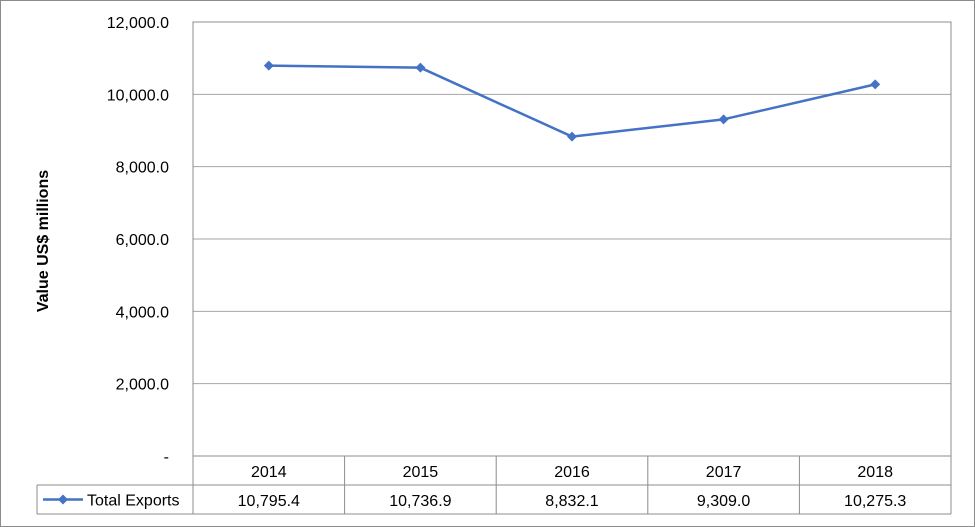  I want to click on x-tick-label: 2015, so click(421, 472).